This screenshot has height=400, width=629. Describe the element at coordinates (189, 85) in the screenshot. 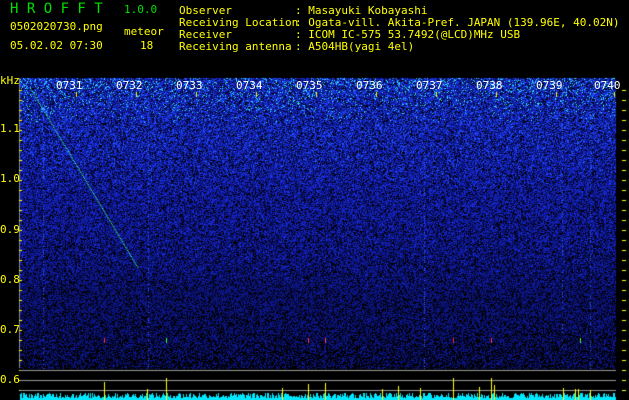

I see `time-tick-label: 0733` at that location.